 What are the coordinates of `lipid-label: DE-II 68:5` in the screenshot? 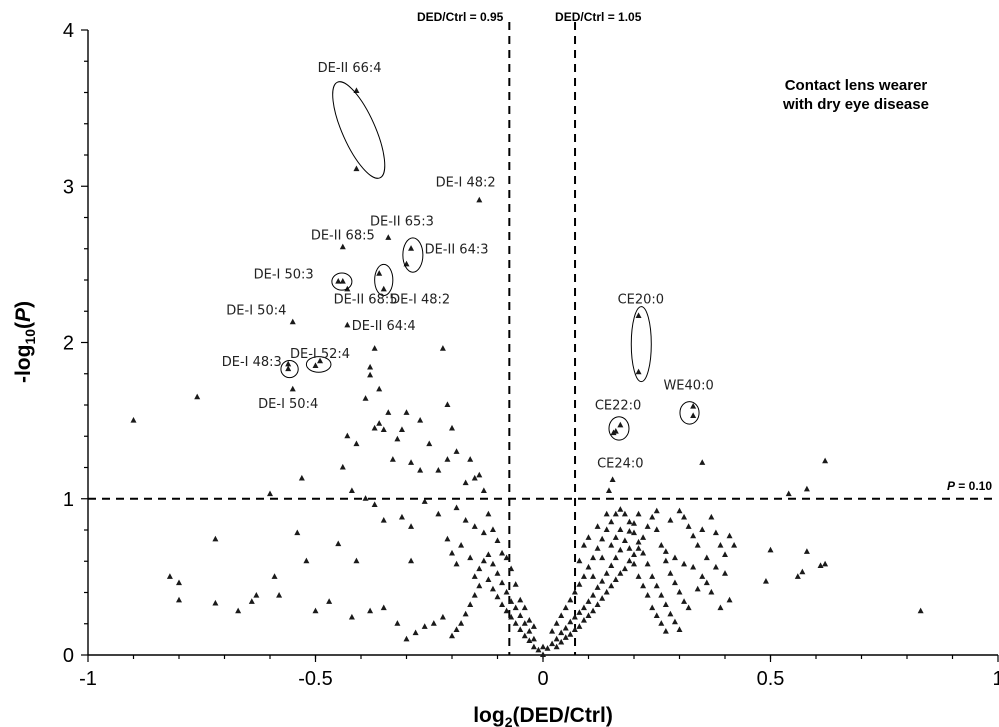 It's located at (343, 235).